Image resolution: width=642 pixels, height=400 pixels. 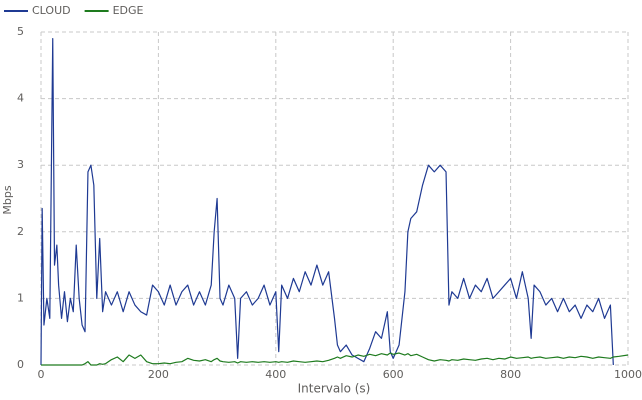 What do you see at coordinates (510, 374) in the screenshot?
I see `x-tick-label: 800` at bounding box center [510, 374].